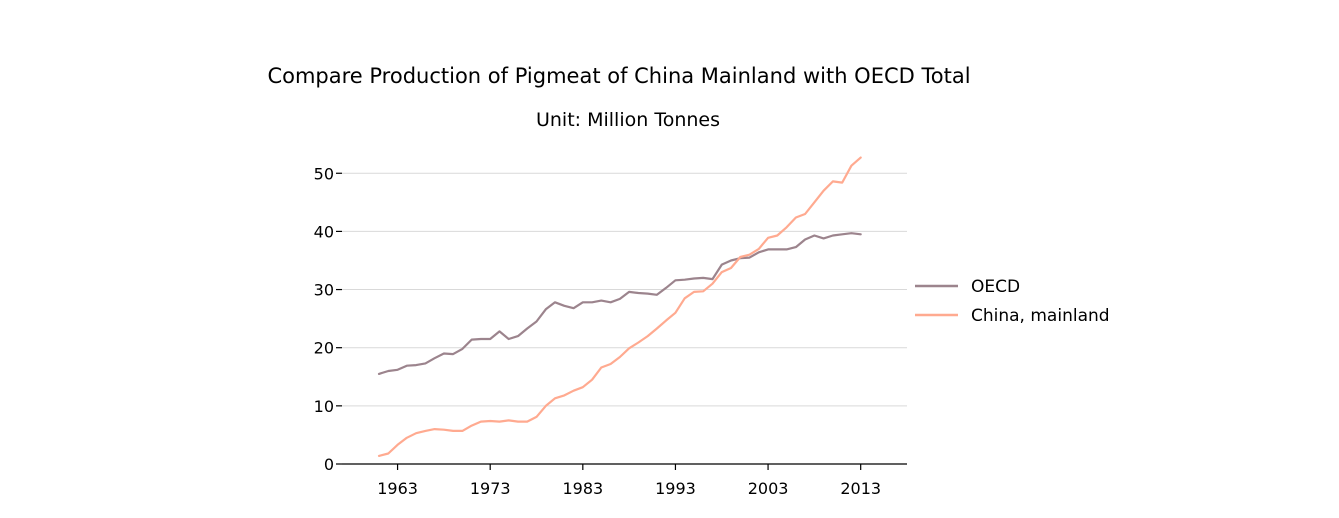  I want to click on x-tick-label: 2013, so click(860, 488).